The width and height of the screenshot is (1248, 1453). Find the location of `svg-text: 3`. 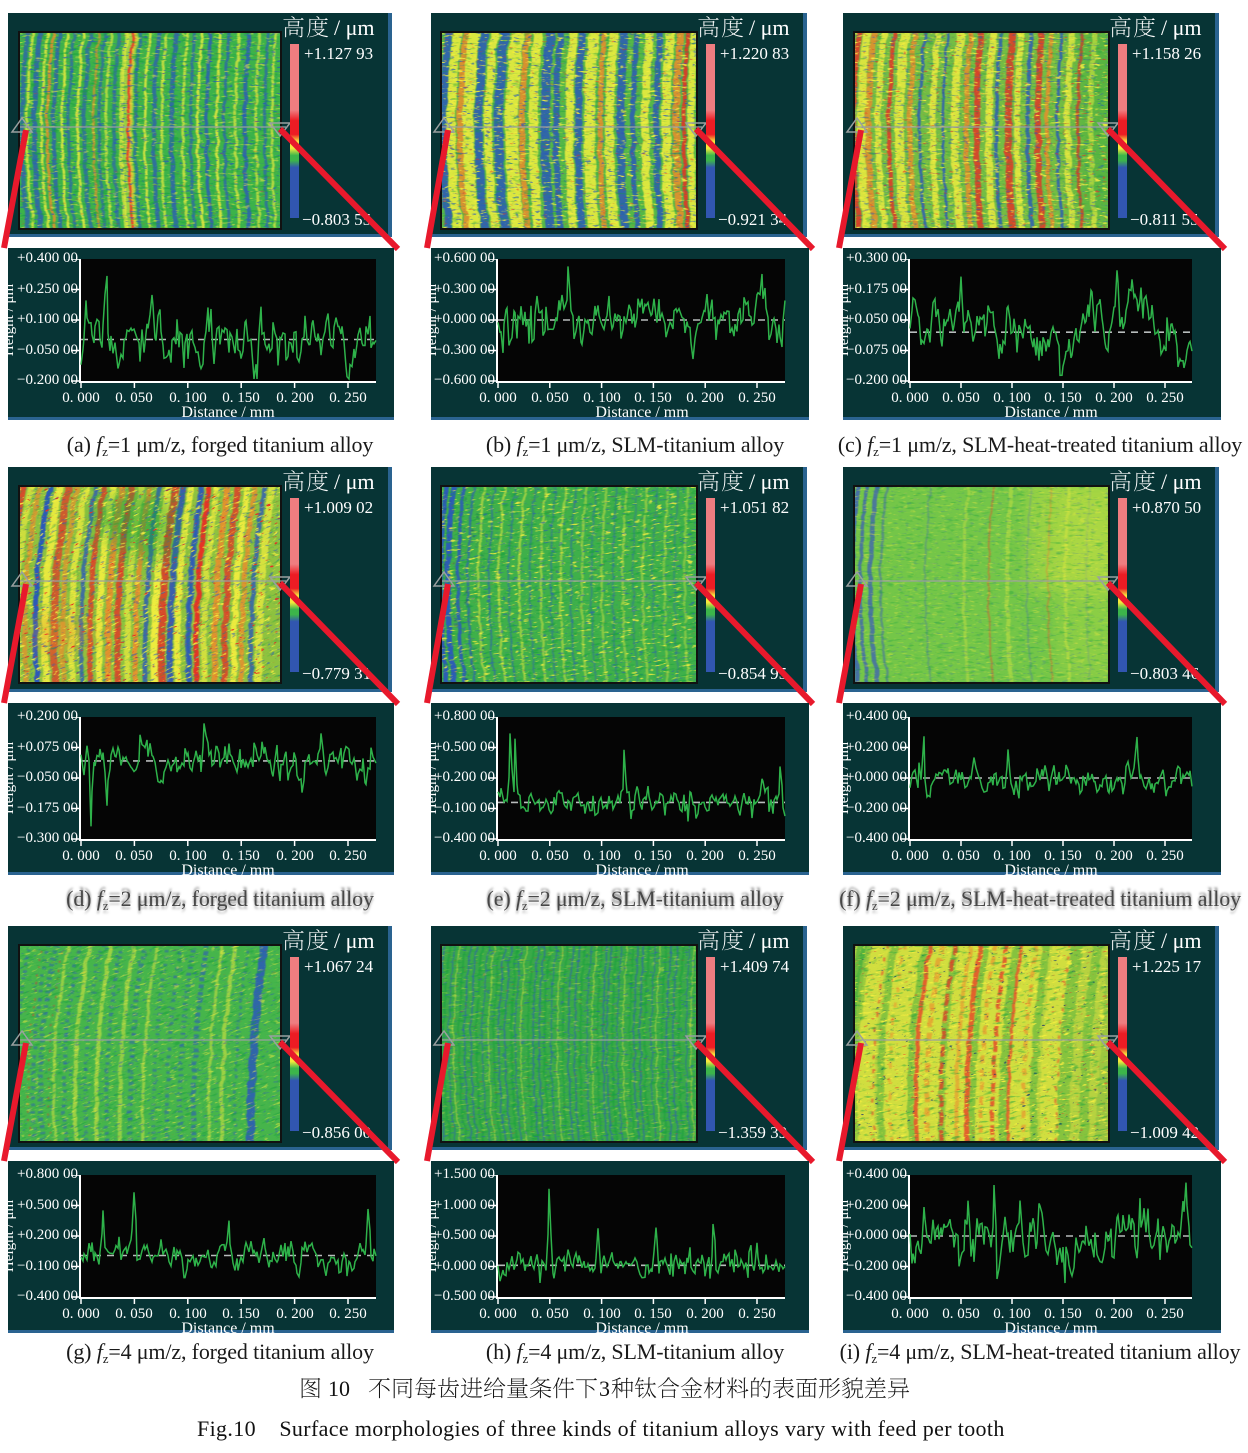

svg-text: 3 is located at coordinates (604, 1388).